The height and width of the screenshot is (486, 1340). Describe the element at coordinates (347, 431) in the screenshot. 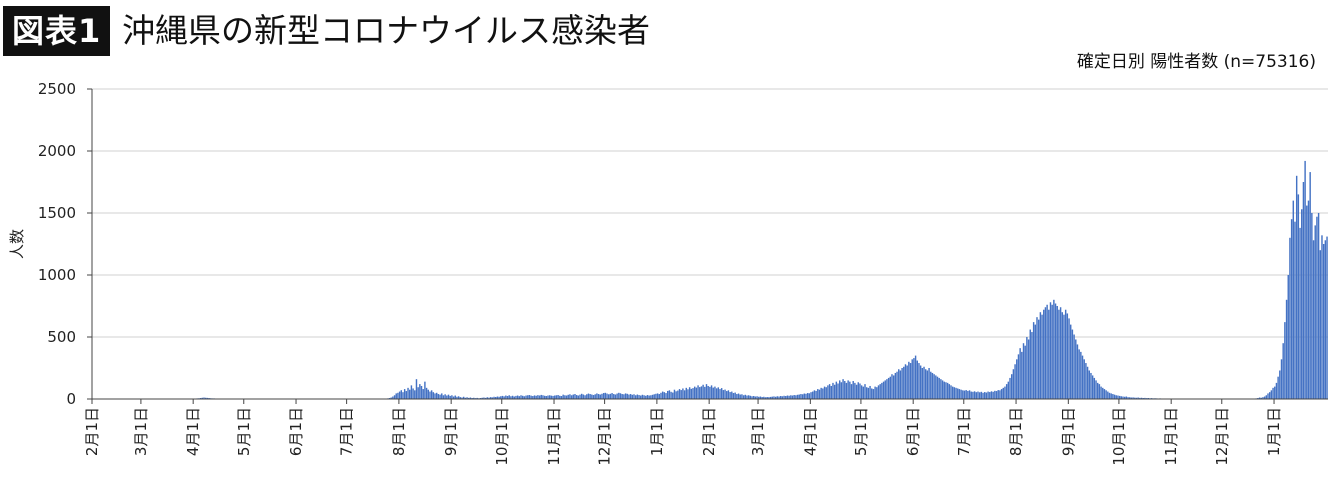

I see `x-tick-label: 7月1日` at that location.